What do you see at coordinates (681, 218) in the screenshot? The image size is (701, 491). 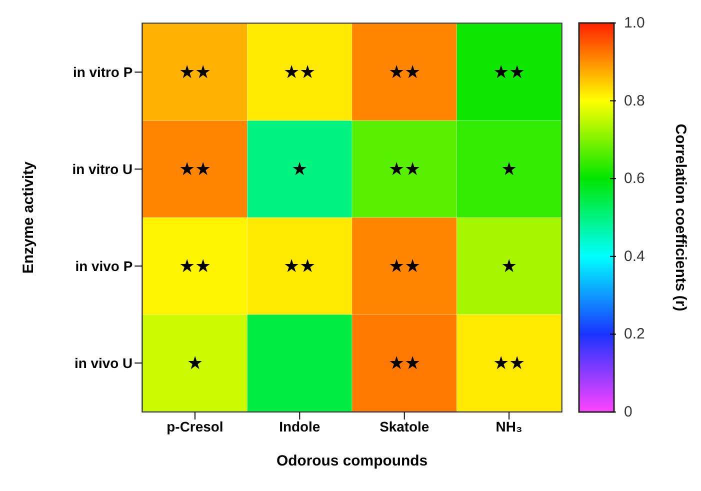 I see `color-bar-title: Correlation coefficients (r)` at bounding box center [681, 218].